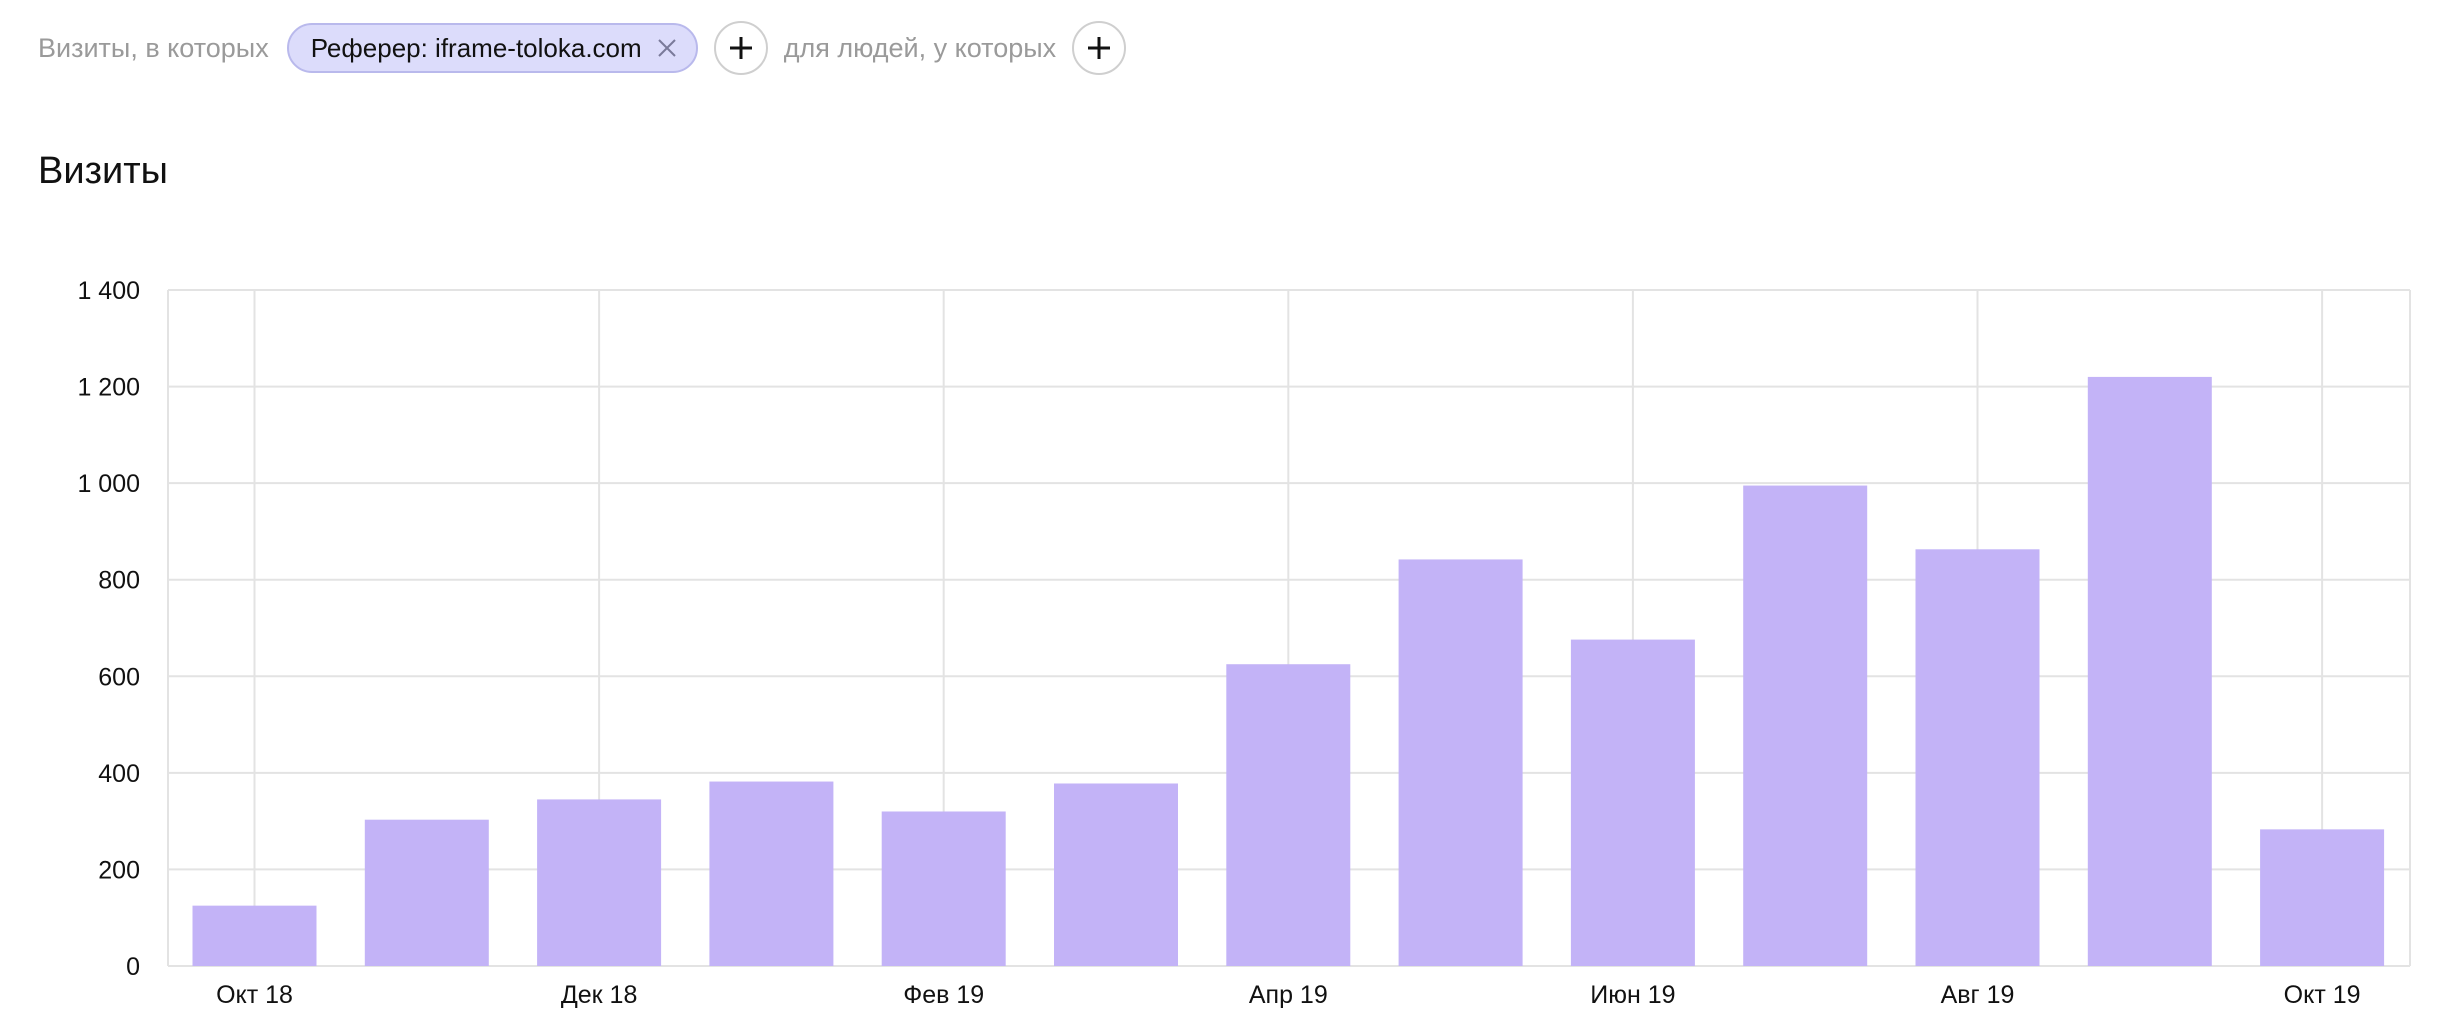  I want to click on x-tick-label: Апр 19, so click(1288, 995).